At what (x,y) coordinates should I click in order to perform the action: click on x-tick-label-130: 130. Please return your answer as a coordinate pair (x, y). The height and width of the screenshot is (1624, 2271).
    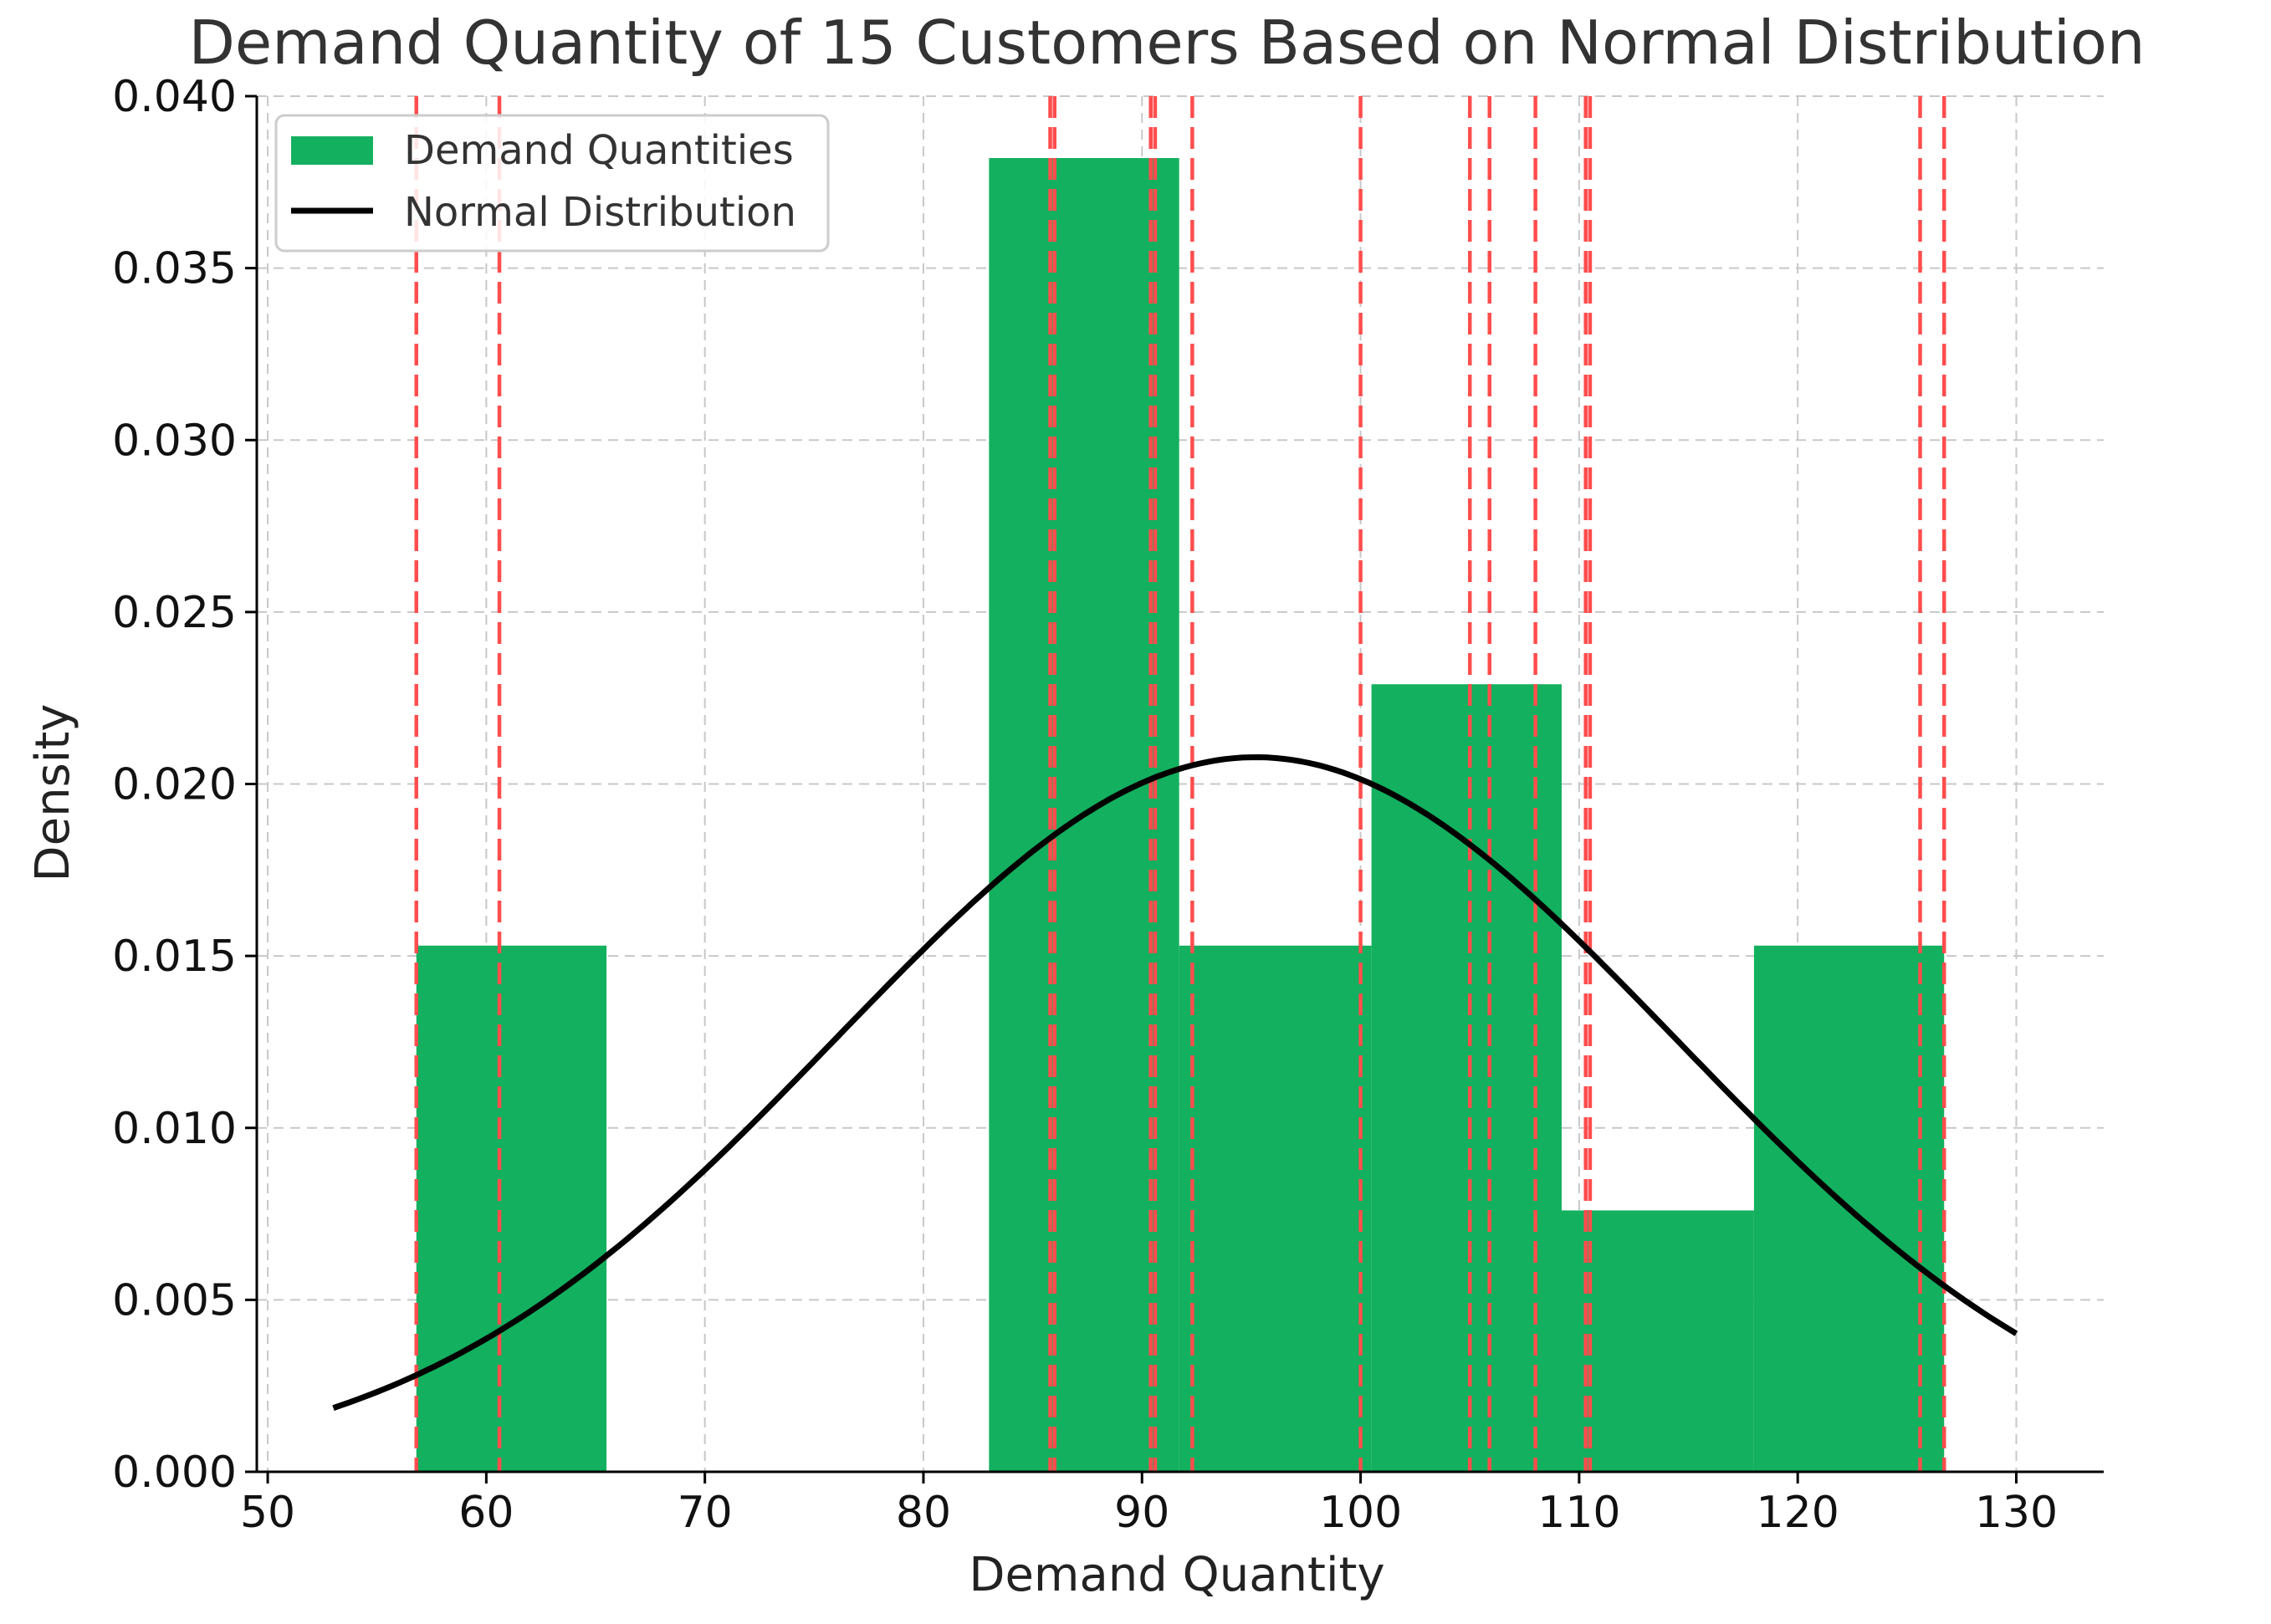
    Looking at the image, I should click on (2016, 1513).